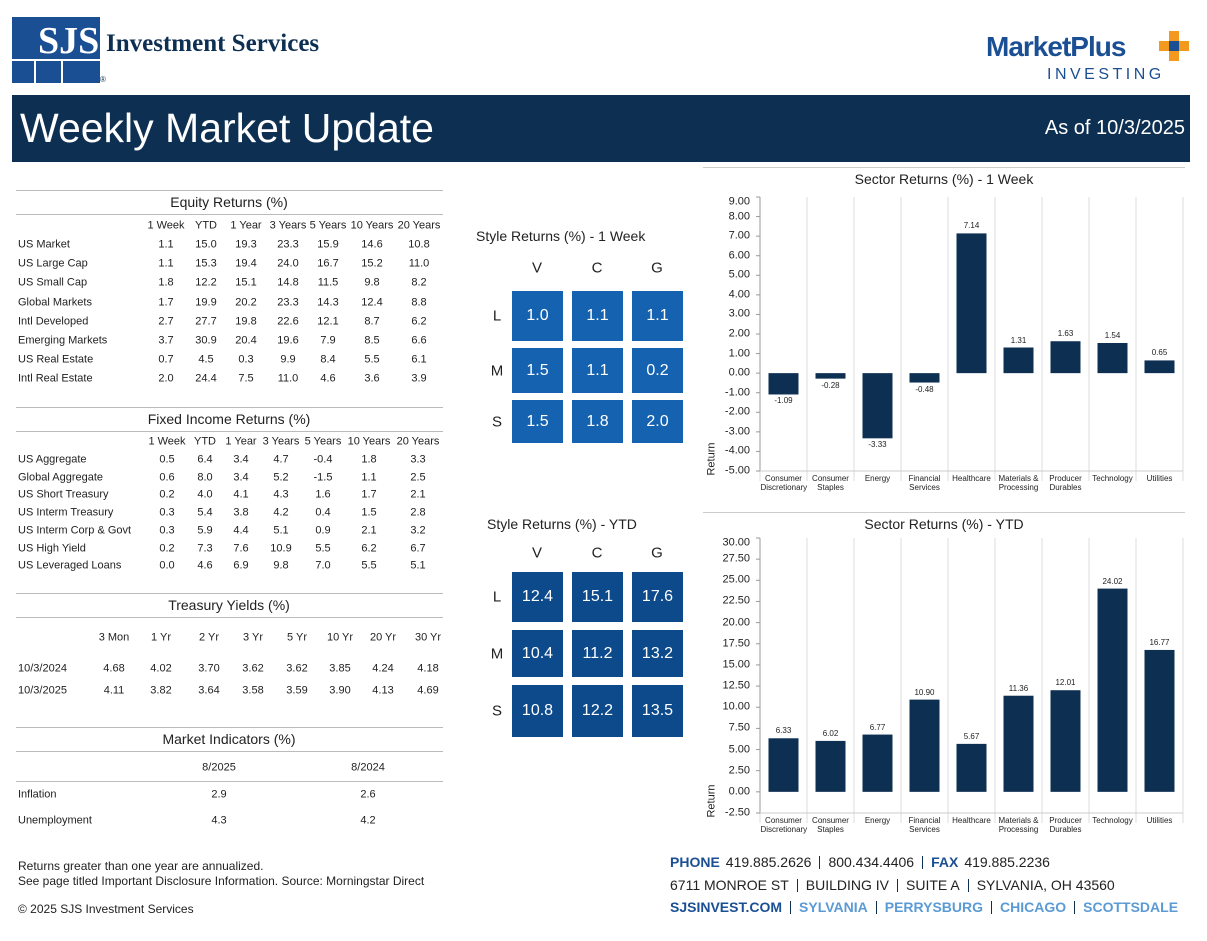 The width and height of the screenshot is (1207, 941). I want to click on column-header: 8/2025, so click(219, 767).